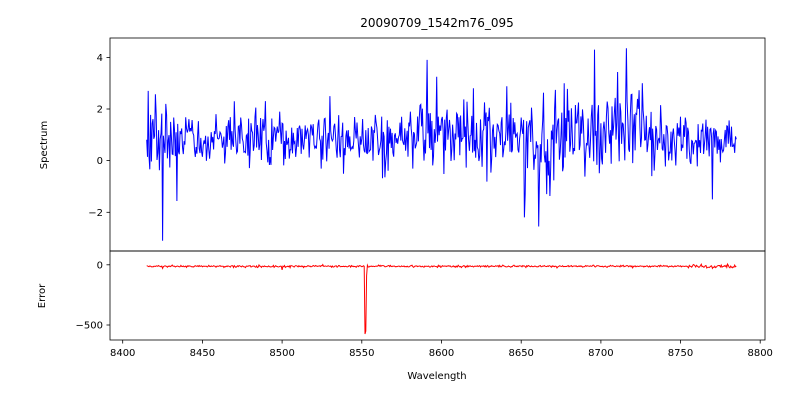 Image resolution: width=800 pixels, height=400 pixels. I want to click on y-axis-label-spectrum: Spectrum, so click(44, 145).